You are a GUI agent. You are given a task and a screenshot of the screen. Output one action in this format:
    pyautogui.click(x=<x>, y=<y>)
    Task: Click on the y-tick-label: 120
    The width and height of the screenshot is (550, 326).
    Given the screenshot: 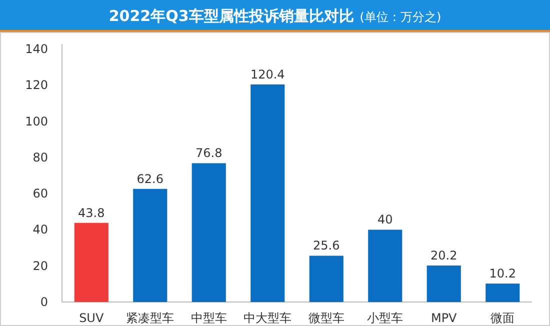 What is the action you would take?
    pyautogui.click(x=36, y=85)
    